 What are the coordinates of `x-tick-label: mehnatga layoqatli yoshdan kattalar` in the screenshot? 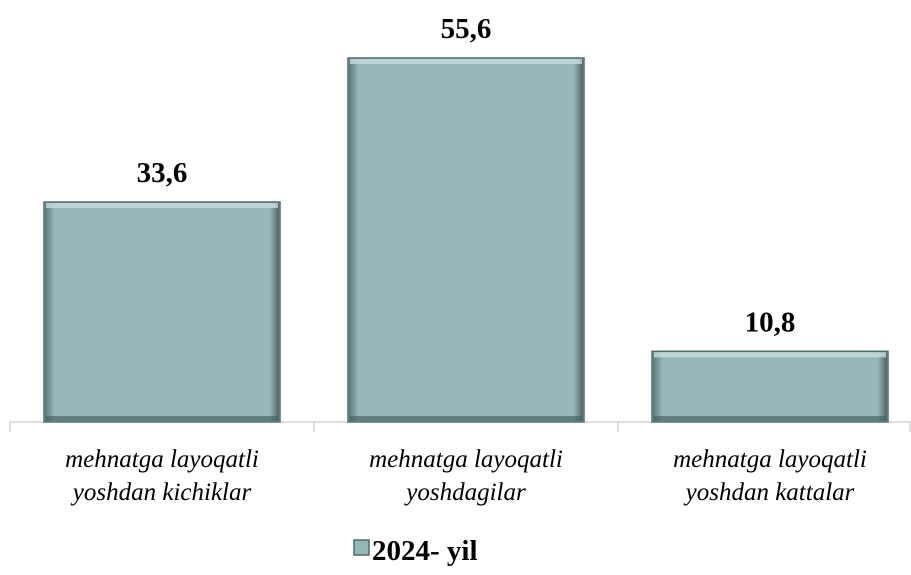 It's located at (770, 476).